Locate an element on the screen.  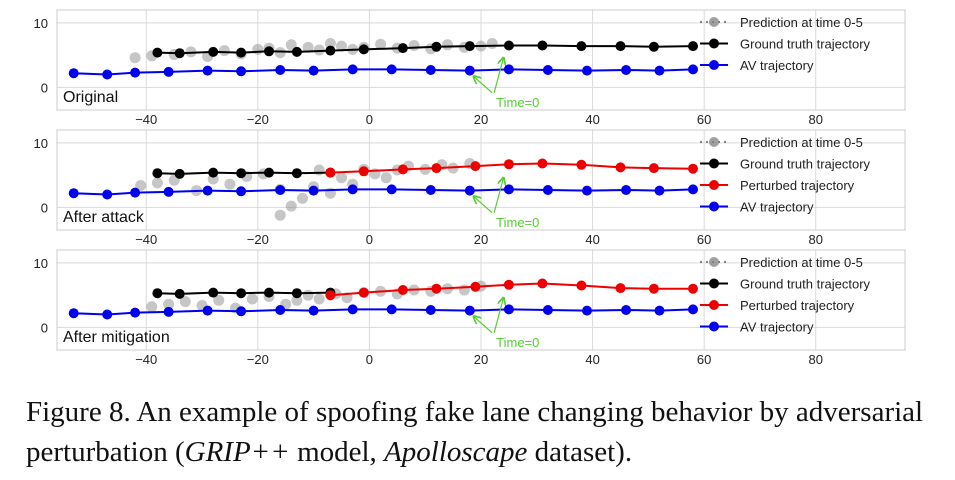
panel-label: Original is located at coordinates (90, 97).